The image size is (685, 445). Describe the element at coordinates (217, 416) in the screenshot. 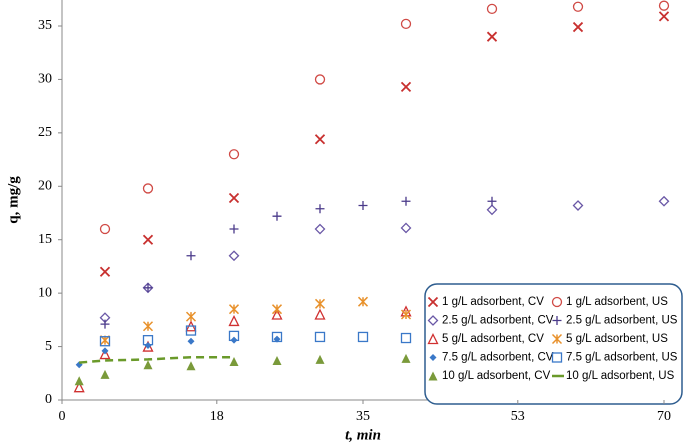

I see `x-tick-label: 18` at that location.